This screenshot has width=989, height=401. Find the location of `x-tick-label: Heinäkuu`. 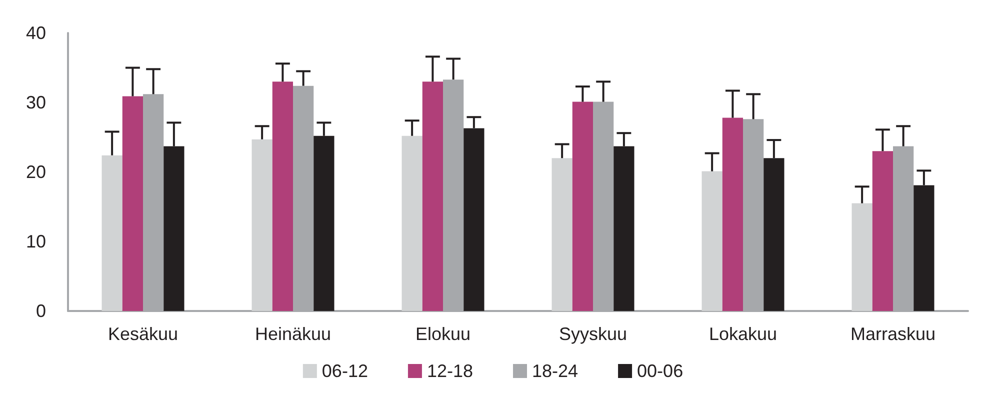

x-tick-label: Heinäkuu is located at coordinates (293, 334).